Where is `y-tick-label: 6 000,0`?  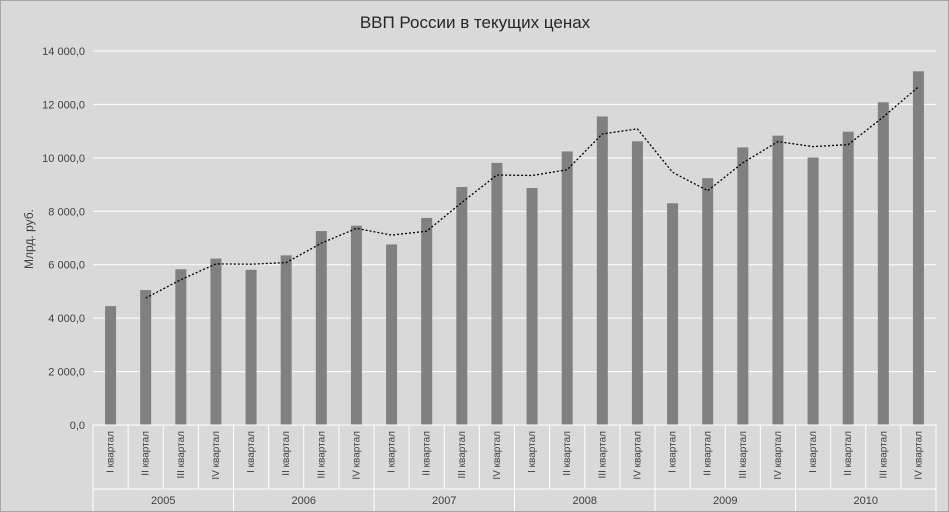
y-tick-label: 6 000,0 is located at coordinates (66, 266).